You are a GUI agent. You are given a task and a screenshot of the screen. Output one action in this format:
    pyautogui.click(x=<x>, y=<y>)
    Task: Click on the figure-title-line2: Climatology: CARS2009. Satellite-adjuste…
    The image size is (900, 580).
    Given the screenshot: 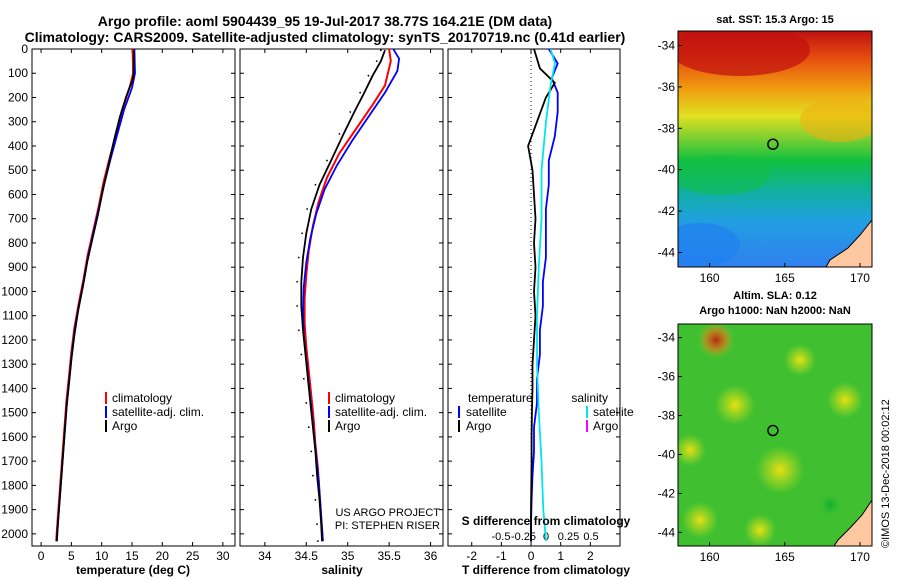 What is the action you would take?
    pyautogui.click(x=325, y=37)
    